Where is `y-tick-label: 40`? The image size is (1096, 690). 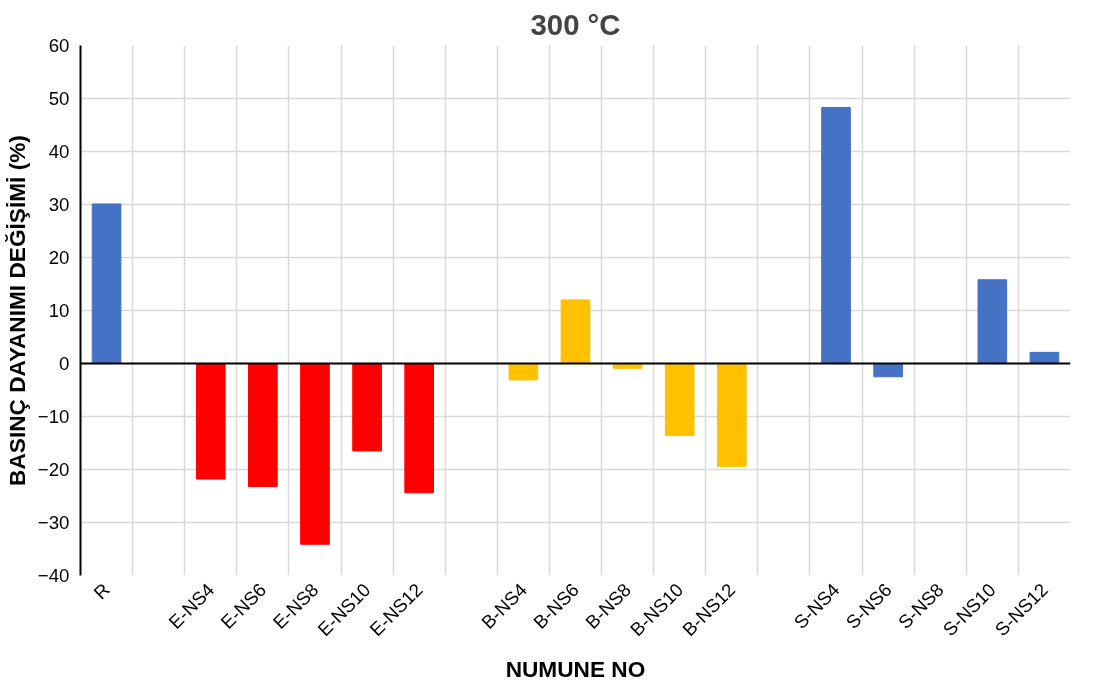 y-tick-label: 40 is located at coordinates (59, 151).